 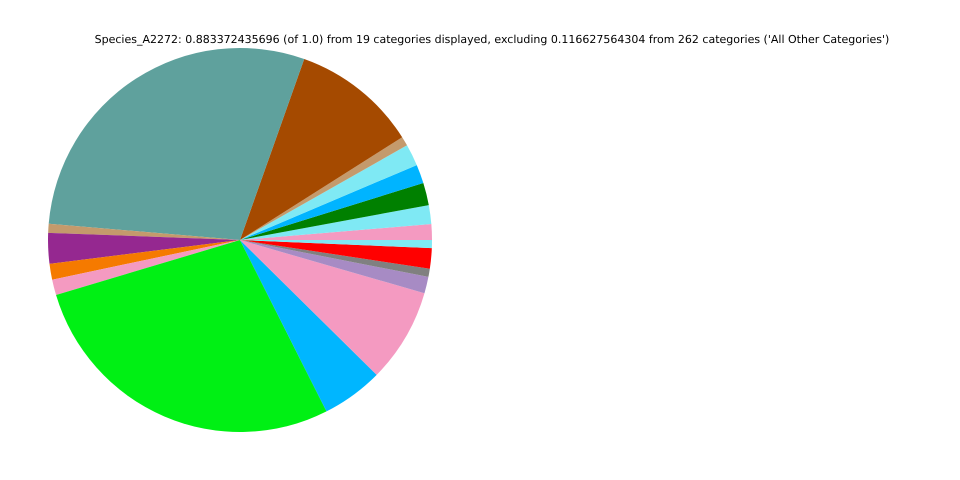 What do you see at coordinates (492, 39) in the screenshot?
I see `text: Species_A2272: 0.883372435696 (of 1.0) from 19 categories displayed, excluding 0.116627564304 from 262 categories ('All Other Categories')` at bounding box center [492, 39].